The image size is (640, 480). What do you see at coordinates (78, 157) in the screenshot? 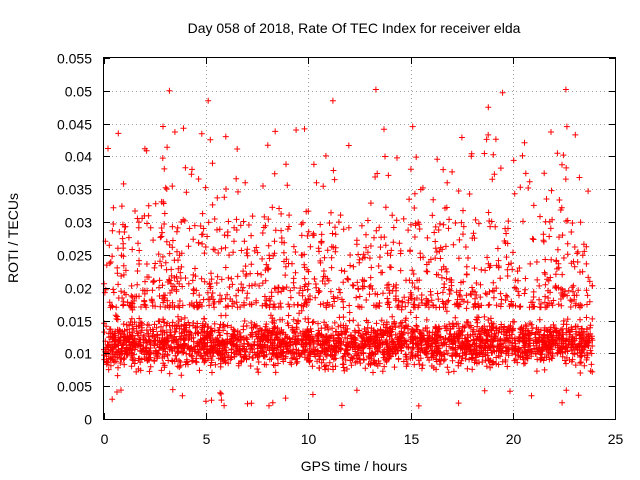
I see `y-tick-label: 0.04` at bounding box center [78, 157].